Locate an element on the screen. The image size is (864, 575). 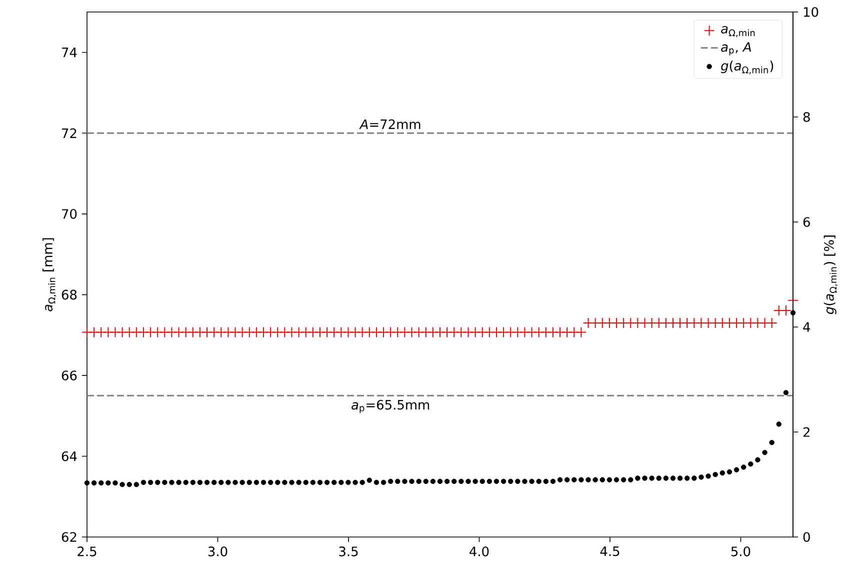
ref-line-label: a$_{p}$=65.5mm is located at coordinates (391, 407).